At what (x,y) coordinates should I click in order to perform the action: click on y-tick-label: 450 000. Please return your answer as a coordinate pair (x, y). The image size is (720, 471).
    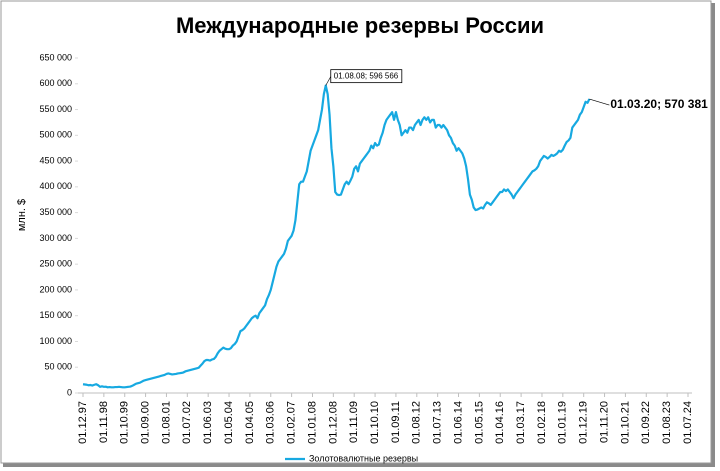
    Looking at the image, I should click on (55, 160).